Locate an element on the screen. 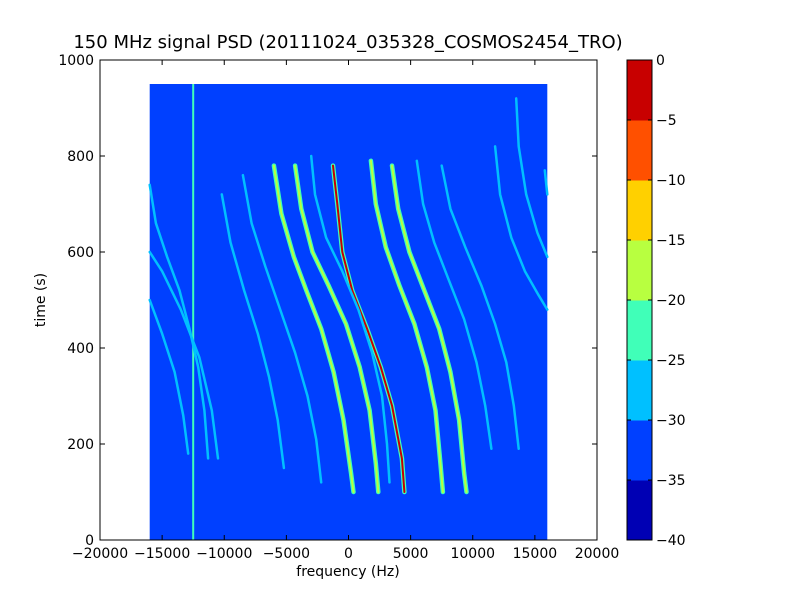 The height and width of the screenshot is (600, 800). y-tick-label: 800 is located at coordinates (80, 157).